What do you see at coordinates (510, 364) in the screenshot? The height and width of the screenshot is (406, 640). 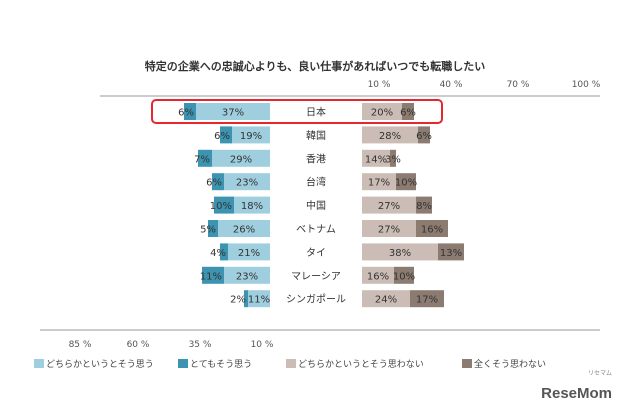 I see `legend-label: 全くそう思わない` at bounding box center [510, 364].